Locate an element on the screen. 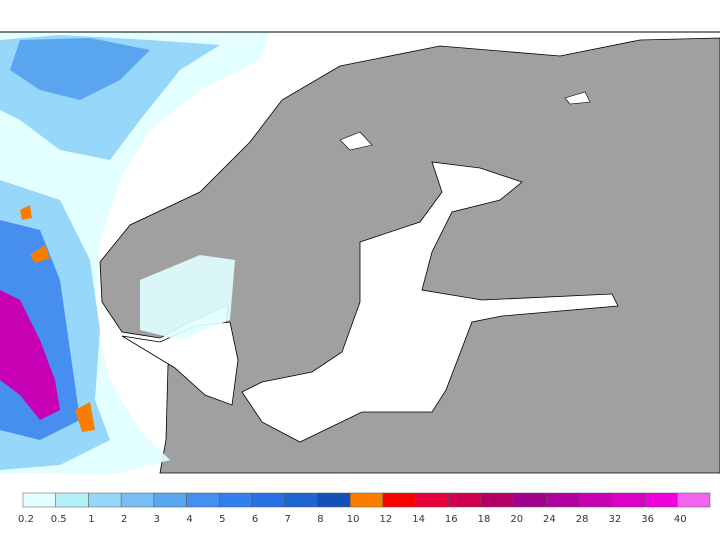 The image size is (720, 544). legend-label: 5 is located at coordinates (222, 519).